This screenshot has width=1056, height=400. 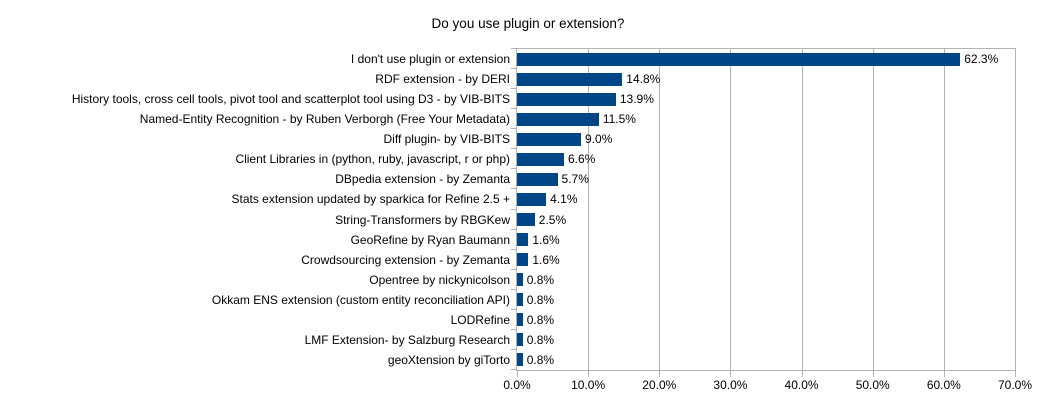 I want to click on category-label: Opentree by nickynicolson, so click(x=439, y=279).